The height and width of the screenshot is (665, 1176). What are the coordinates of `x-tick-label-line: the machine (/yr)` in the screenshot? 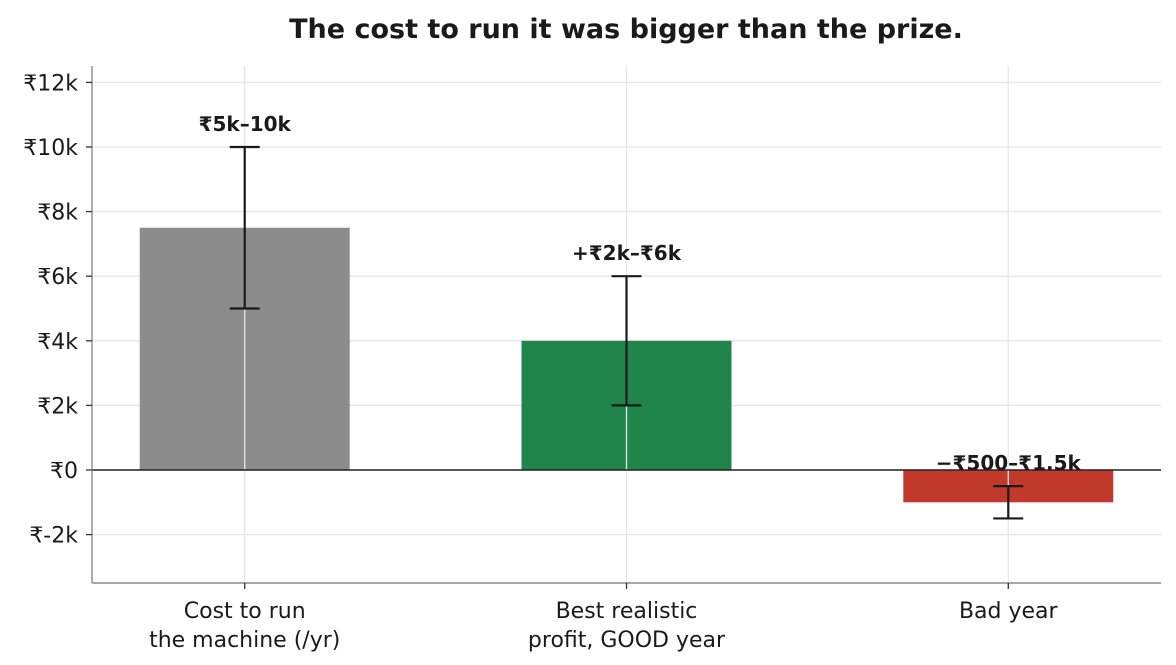 It's located at (244, 640).